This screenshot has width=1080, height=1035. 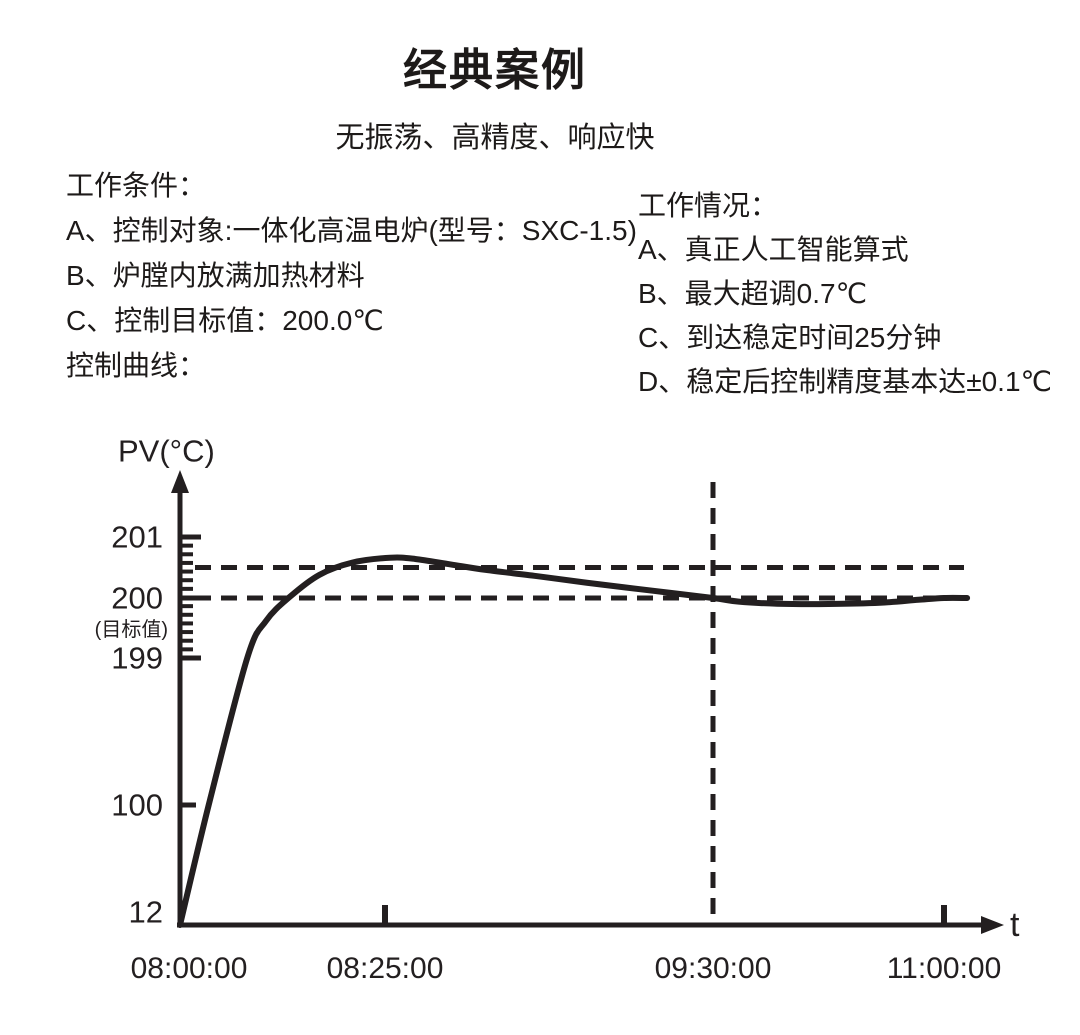 What do you see at coordinates (753, 293) in the screenshot?
I see `result-item-b: B、最大超调0.7℃` at bounding box center [753, 293].